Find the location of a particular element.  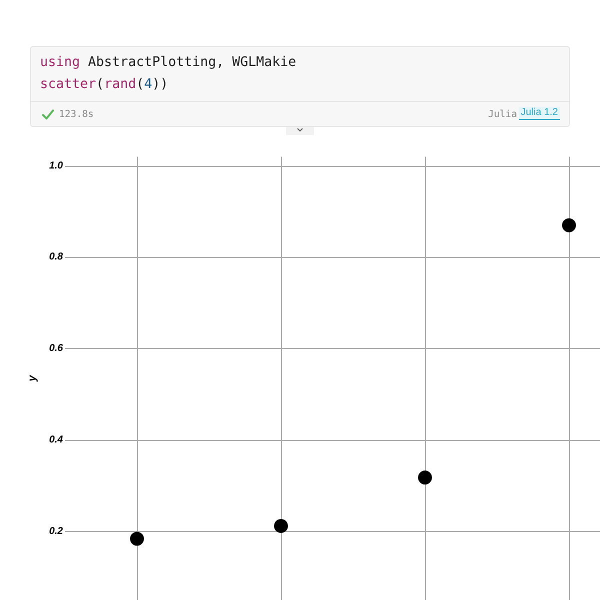

y-tick-label: 0.2 is located at coordinates (56, 531).